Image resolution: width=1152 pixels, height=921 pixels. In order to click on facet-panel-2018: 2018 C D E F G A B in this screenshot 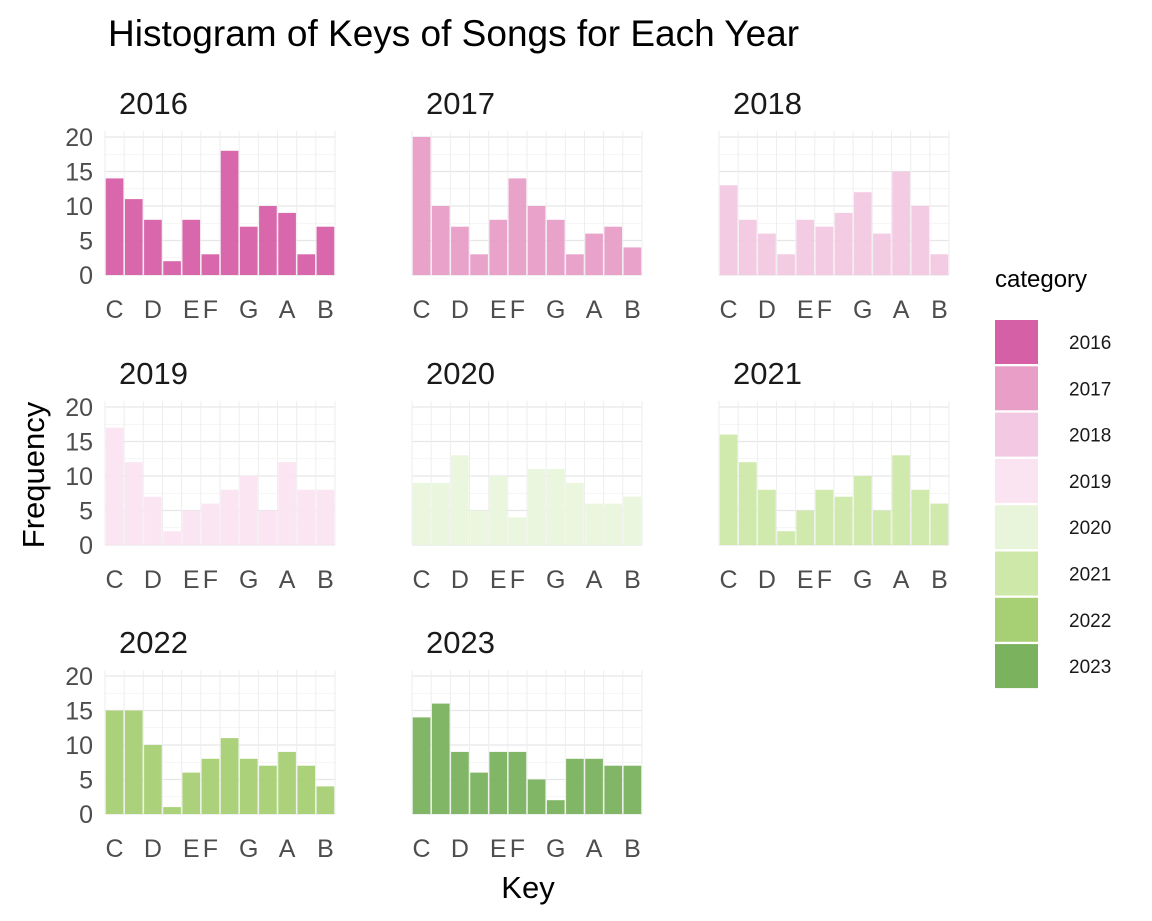, I will do `click(834, 205)`.